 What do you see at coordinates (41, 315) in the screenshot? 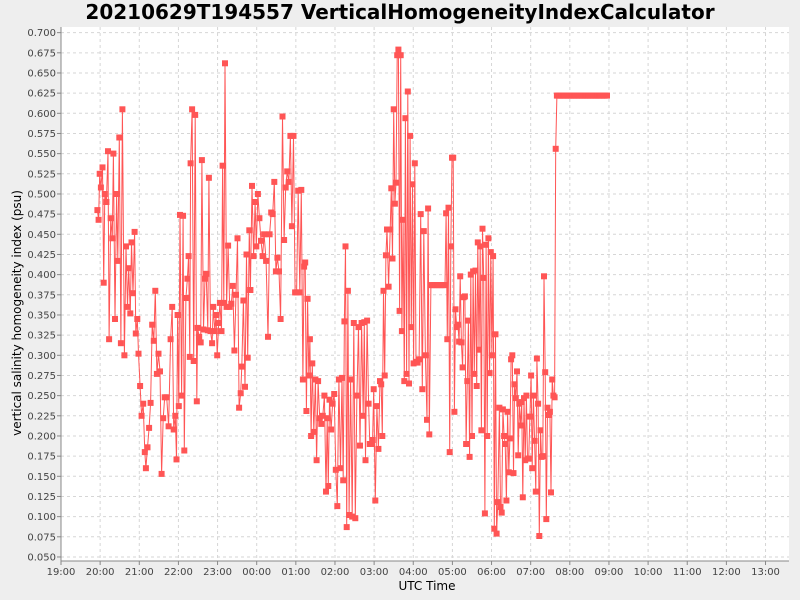
I see `y-tick-label: 0.350` at bounding box center [41, 315].